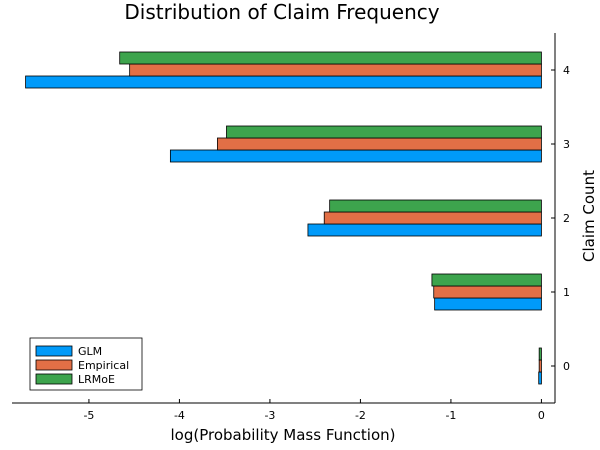 The image size is (600, 450). What do you see at coordinates (283, 435) in the screenshot?
I see `x-axis-title: log(Probability Mass Function)` at bounding box center [283, 435].